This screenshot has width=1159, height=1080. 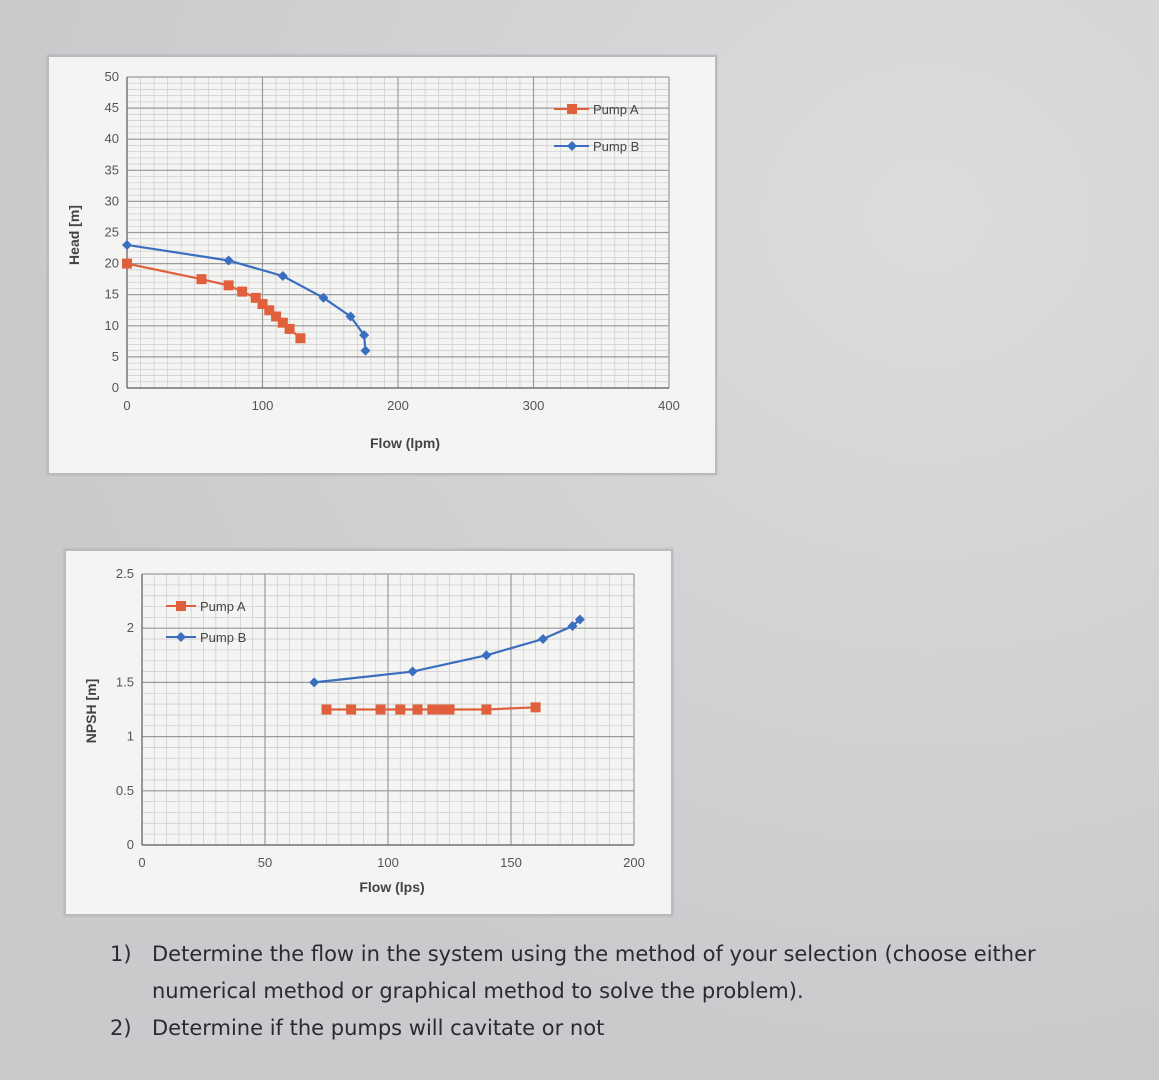 I want to click on npsh-chart-y-tick-label: 2, so click(x=130, y=627).